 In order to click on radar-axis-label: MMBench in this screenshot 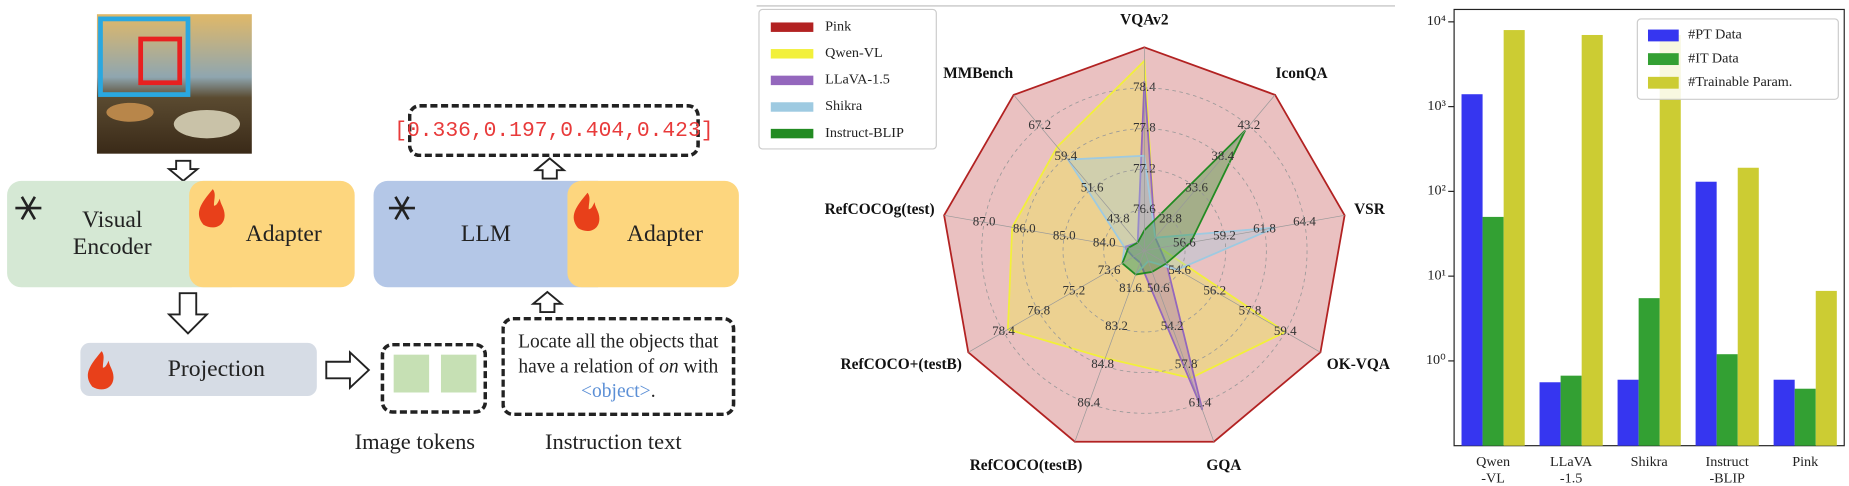, I will do `click(978, 73)`.